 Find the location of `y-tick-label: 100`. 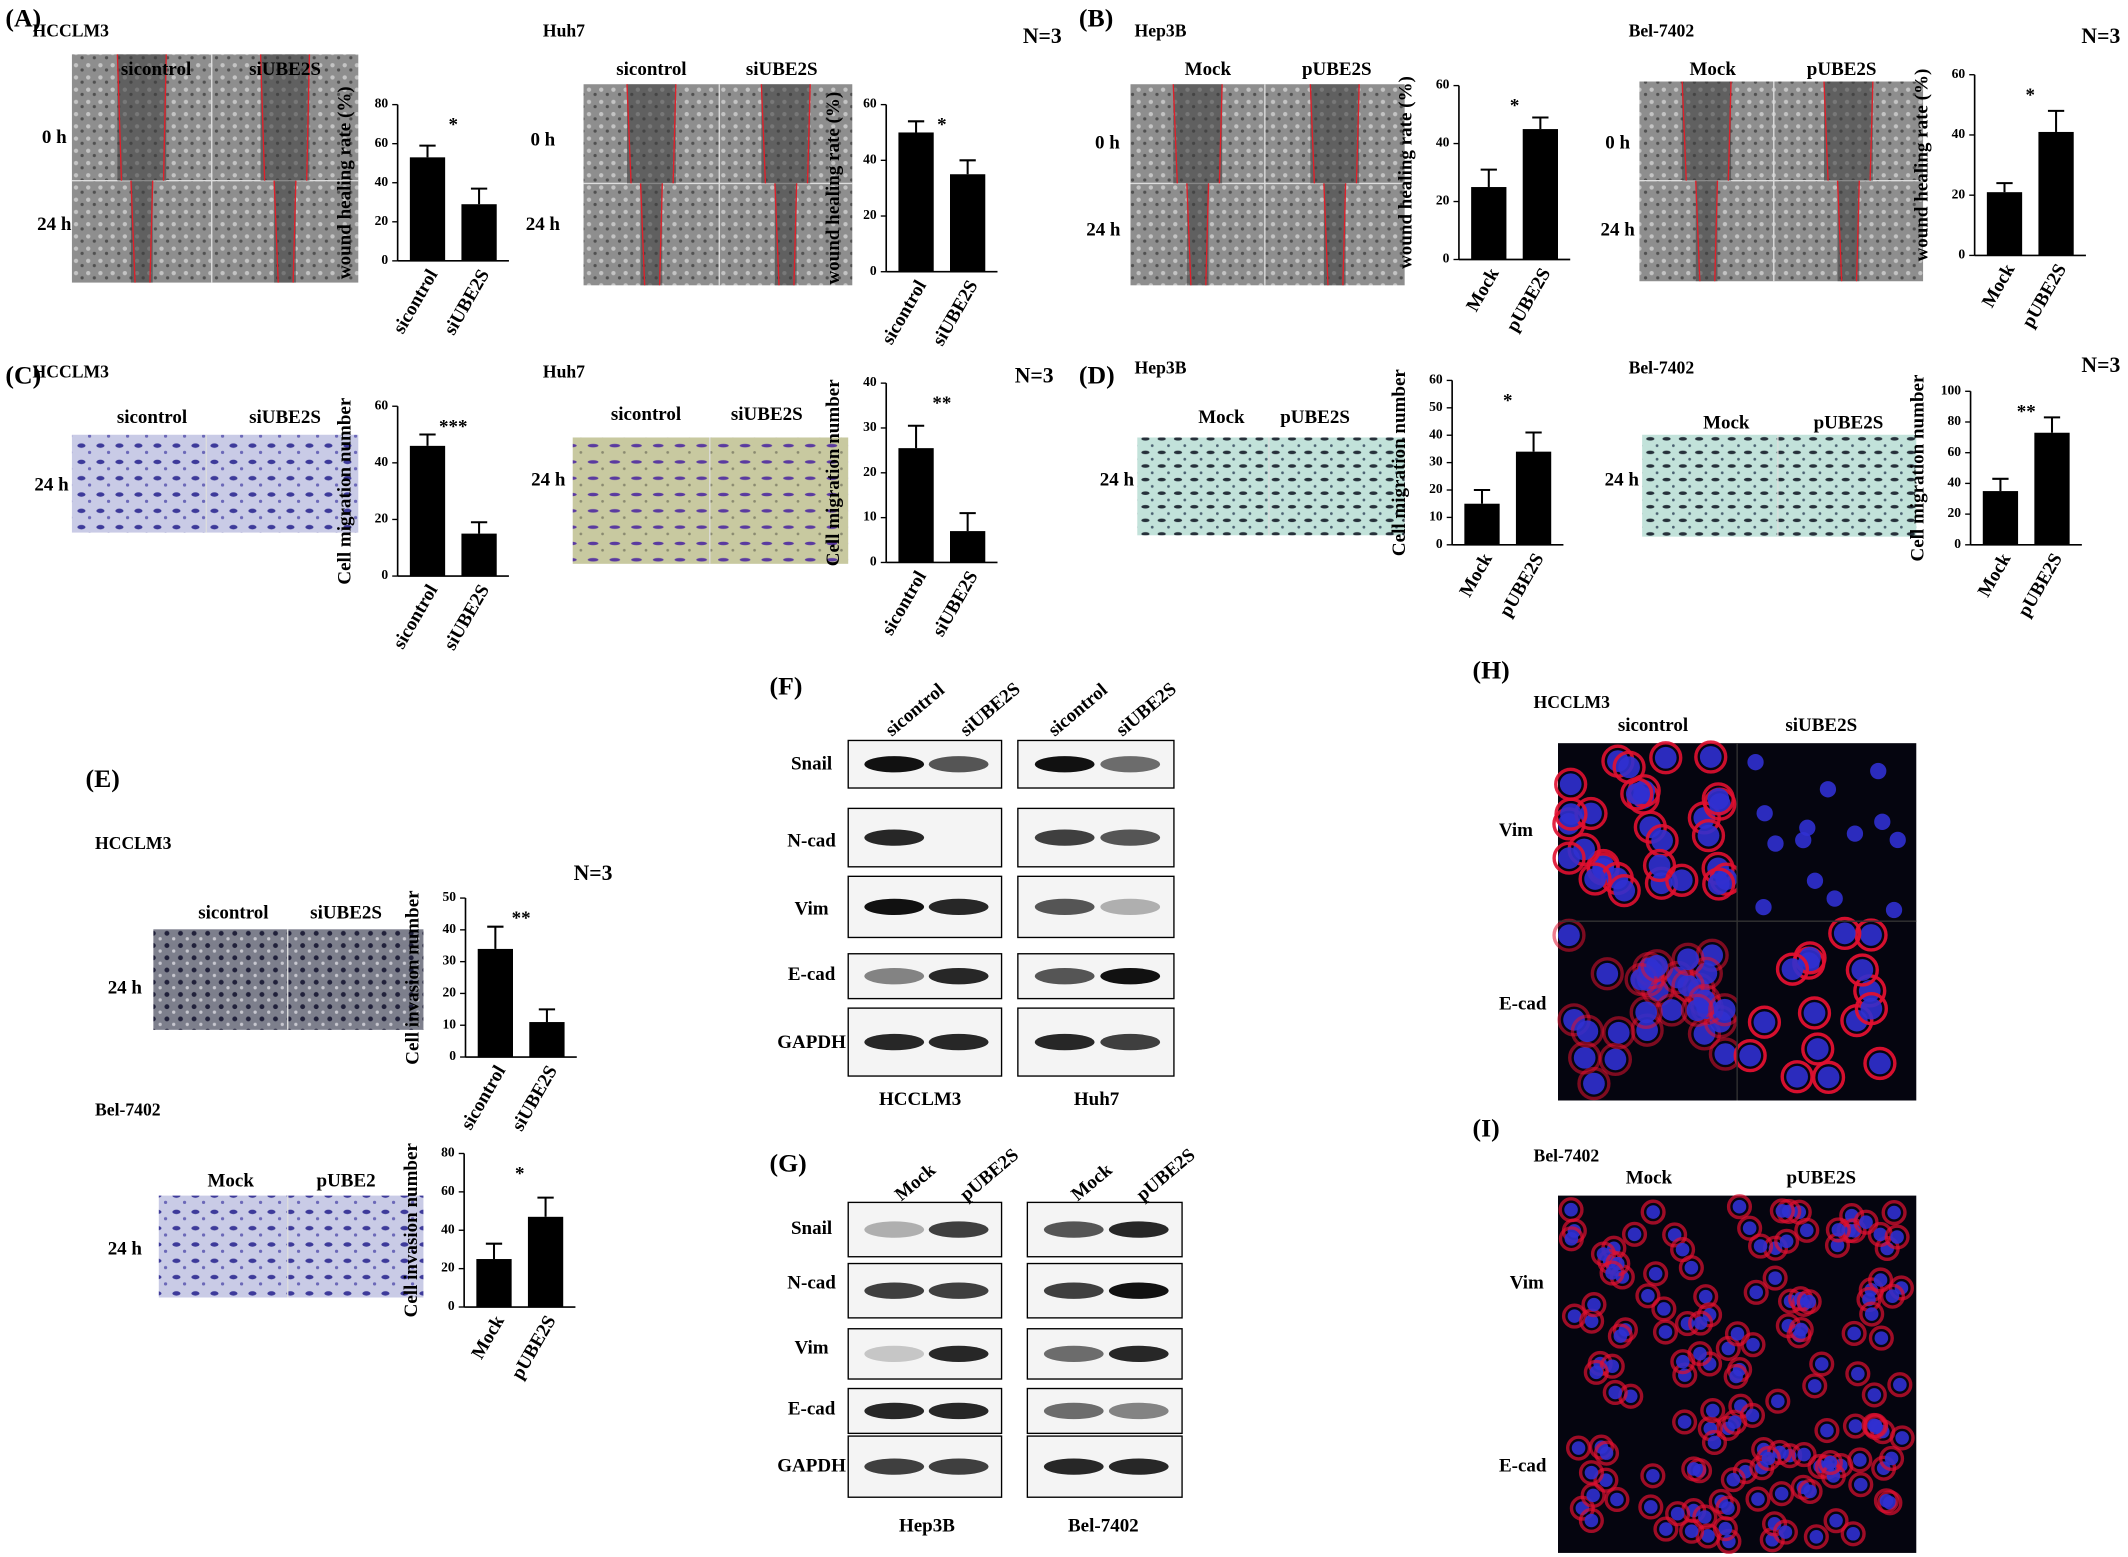

y-tick-label: 100 is located at coordinates (1951, 389).